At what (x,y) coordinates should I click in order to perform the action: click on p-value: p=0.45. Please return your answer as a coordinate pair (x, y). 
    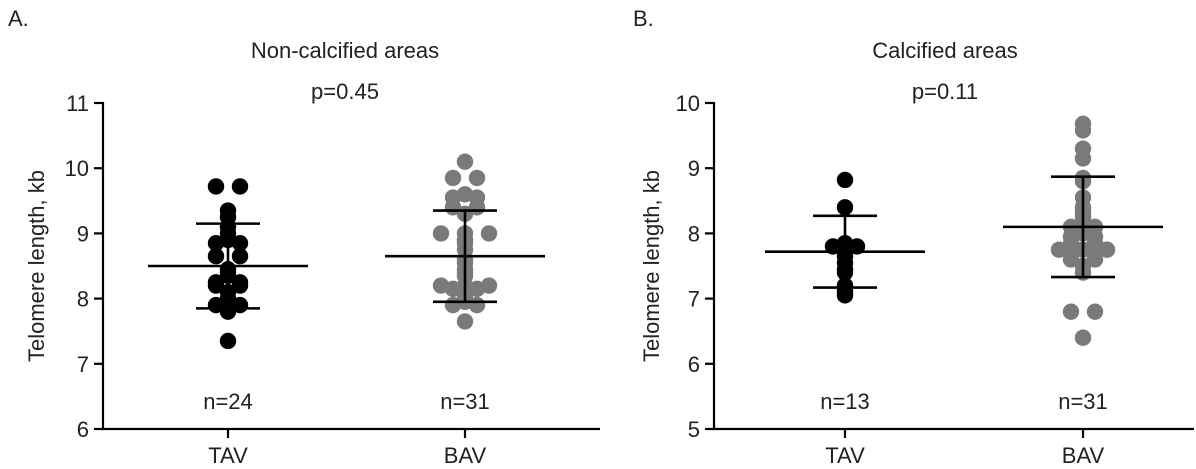
    Looking at the image, I should click on (345, 91).